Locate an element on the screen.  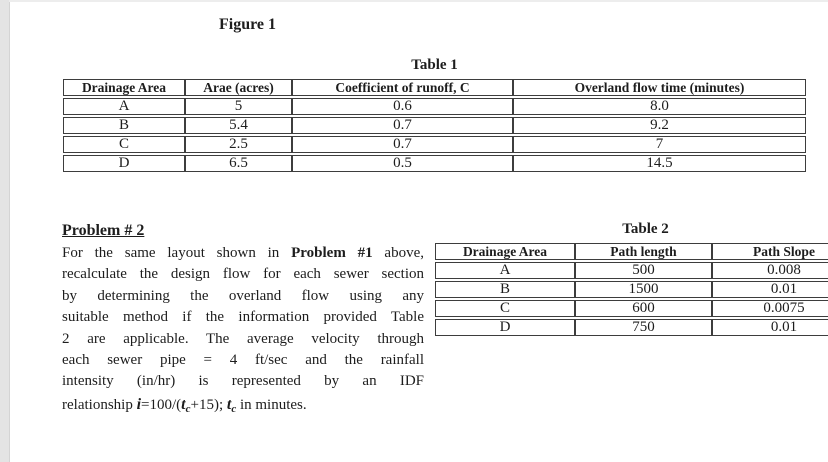
table-row: B 1500 0.01 is located at coordinates (631, 289).